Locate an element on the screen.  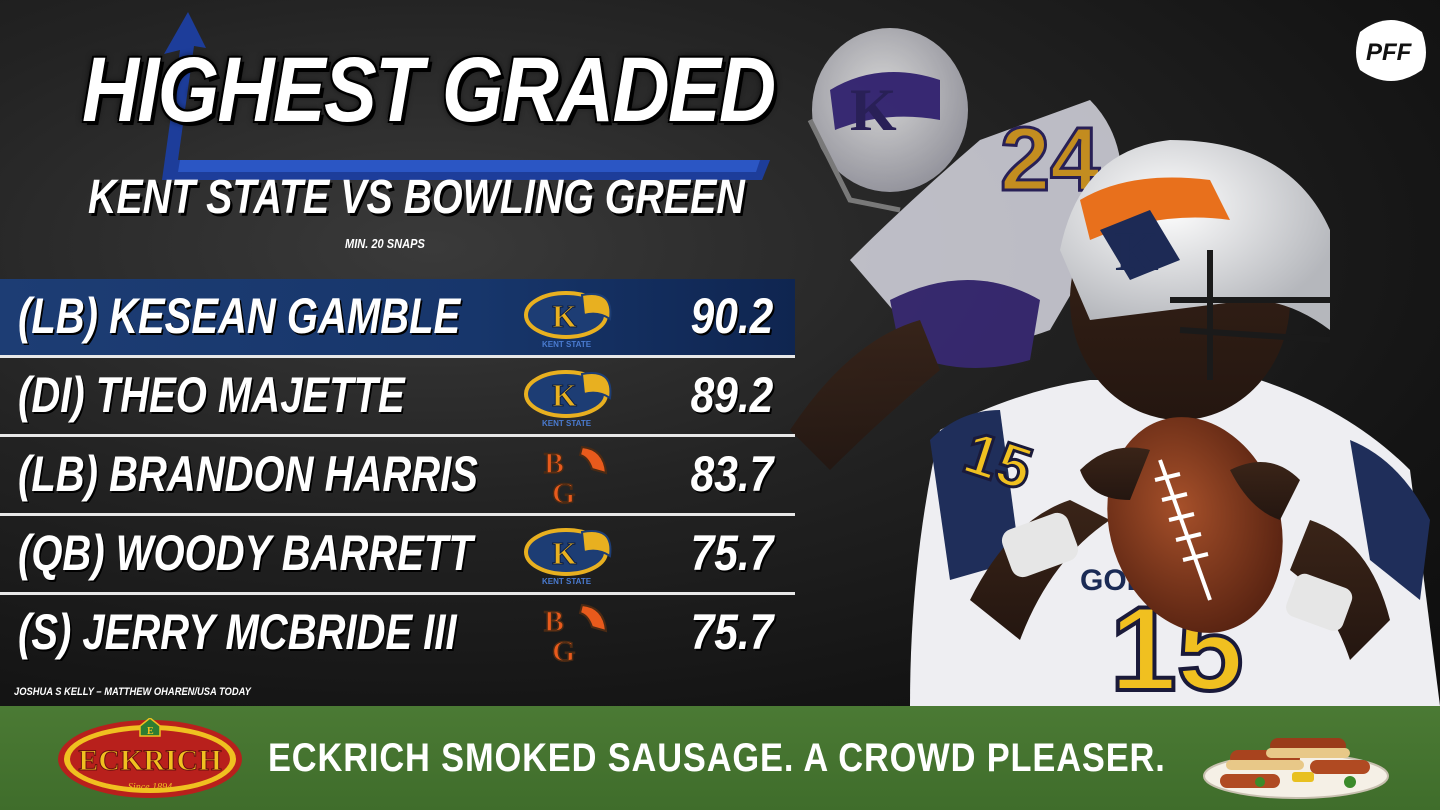
matchup-subtitle: KENT STATE VS BOWLING GREEN is located at coordinates (416, 197).